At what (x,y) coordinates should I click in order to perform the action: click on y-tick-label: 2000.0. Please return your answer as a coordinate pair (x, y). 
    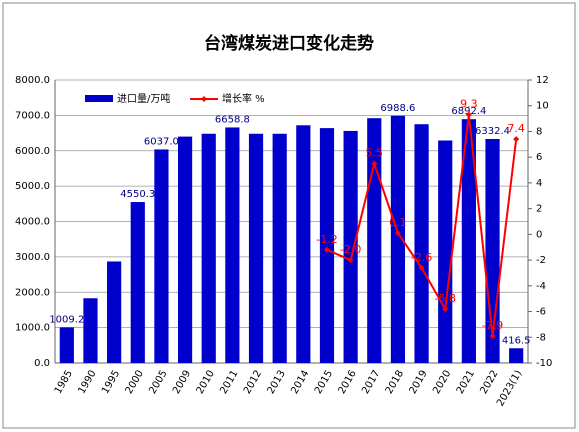
    Looking at the image, I should click on (32, 292).